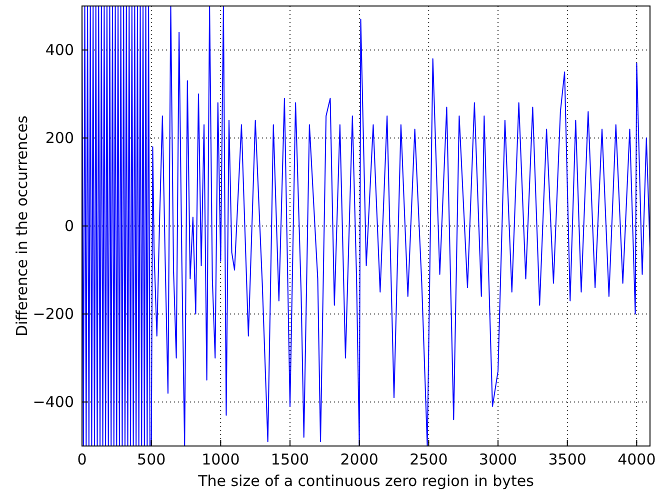  I want to click on x-tick-label: 2000, so click(359, 459).